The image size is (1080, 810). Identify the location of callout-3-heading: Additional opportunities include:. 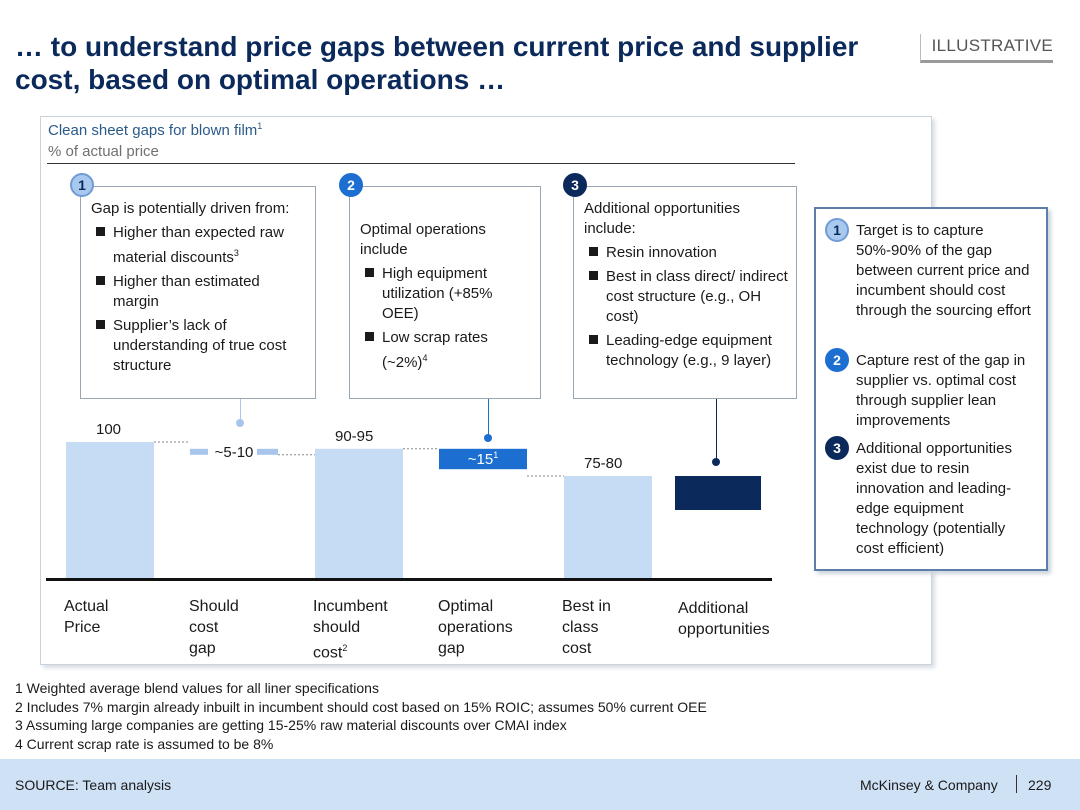
(662, 218).